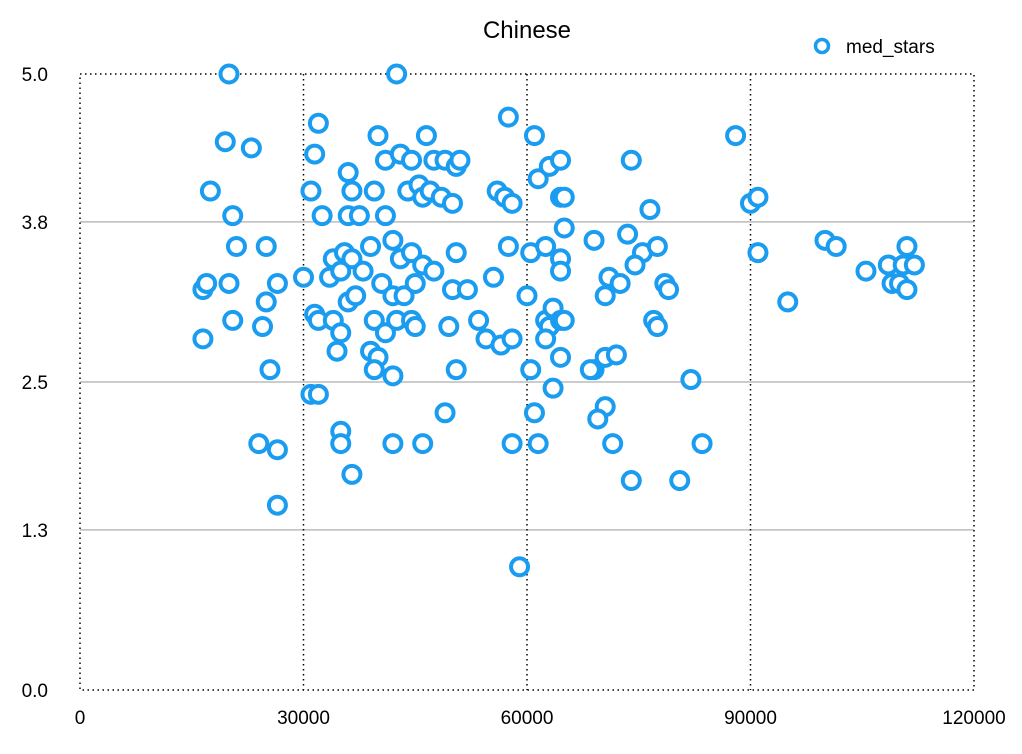  I want to click on x-tick-label: 90000, so click(750, 718).